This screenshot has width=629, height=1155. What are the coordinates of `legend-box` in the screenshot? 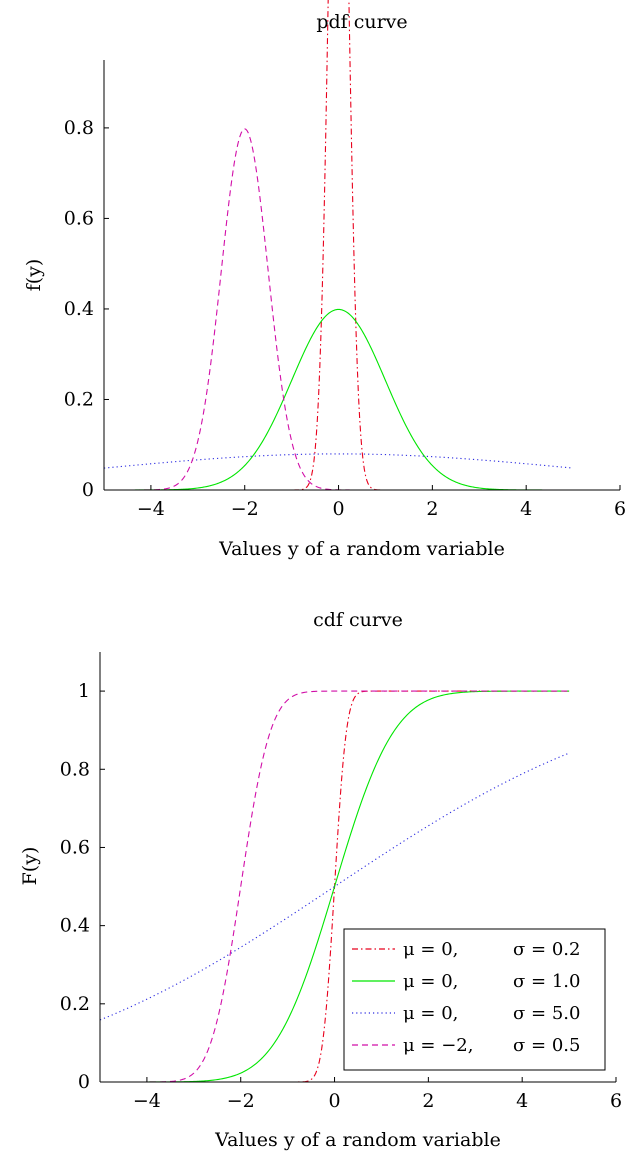 It's located at (474, 999).